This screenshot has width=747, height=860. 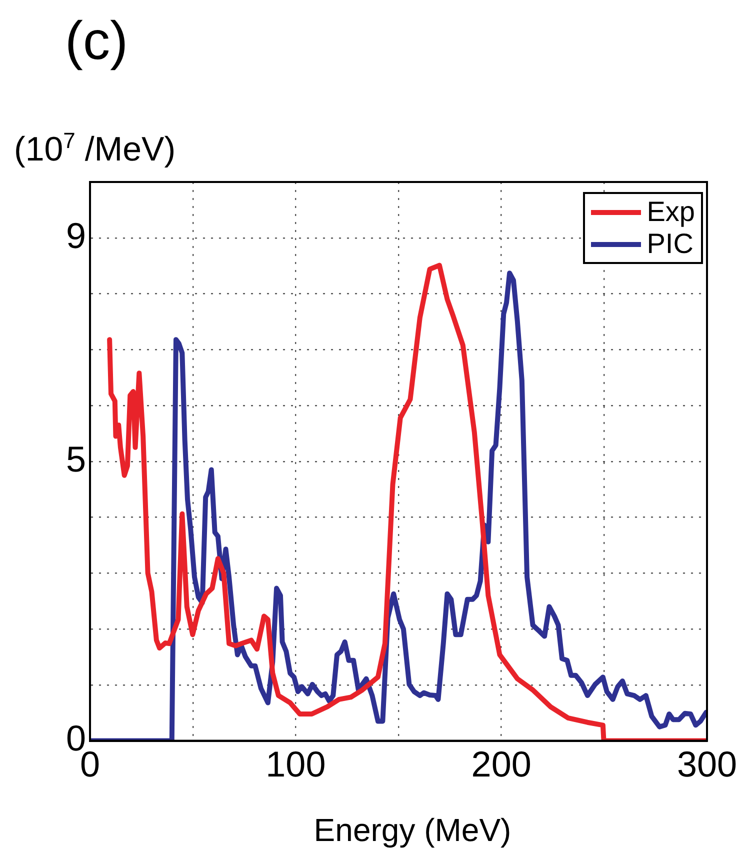 What do you see at coordinates (296, 763) in the screenshot?
I see `x-tick-label: 100` at bounding box center [296, 763].